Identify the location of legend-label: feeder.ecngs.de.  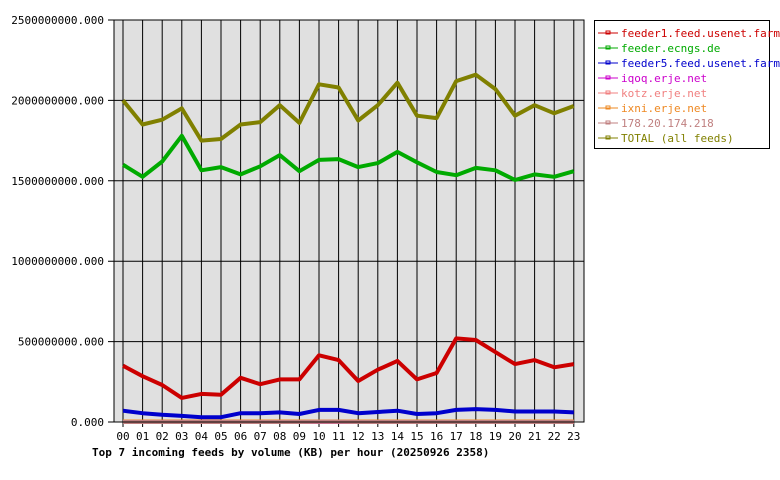
(670, 48).